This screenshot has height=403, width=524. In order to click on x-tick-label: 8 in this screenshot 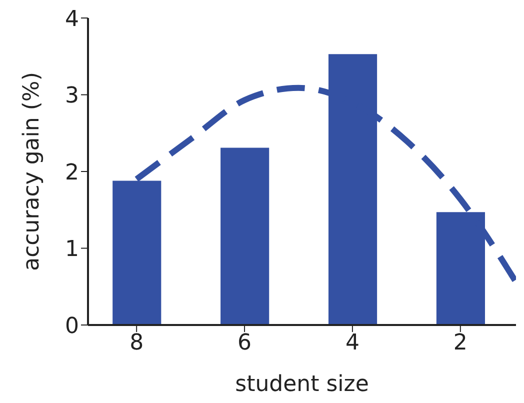, I will do `click(137, 343)`.